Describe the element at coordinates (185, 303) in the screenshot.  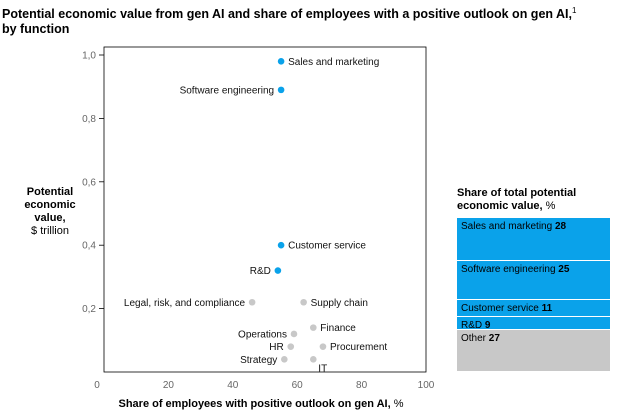
I see `point-label: Legal, risk, and compliance` at that location.